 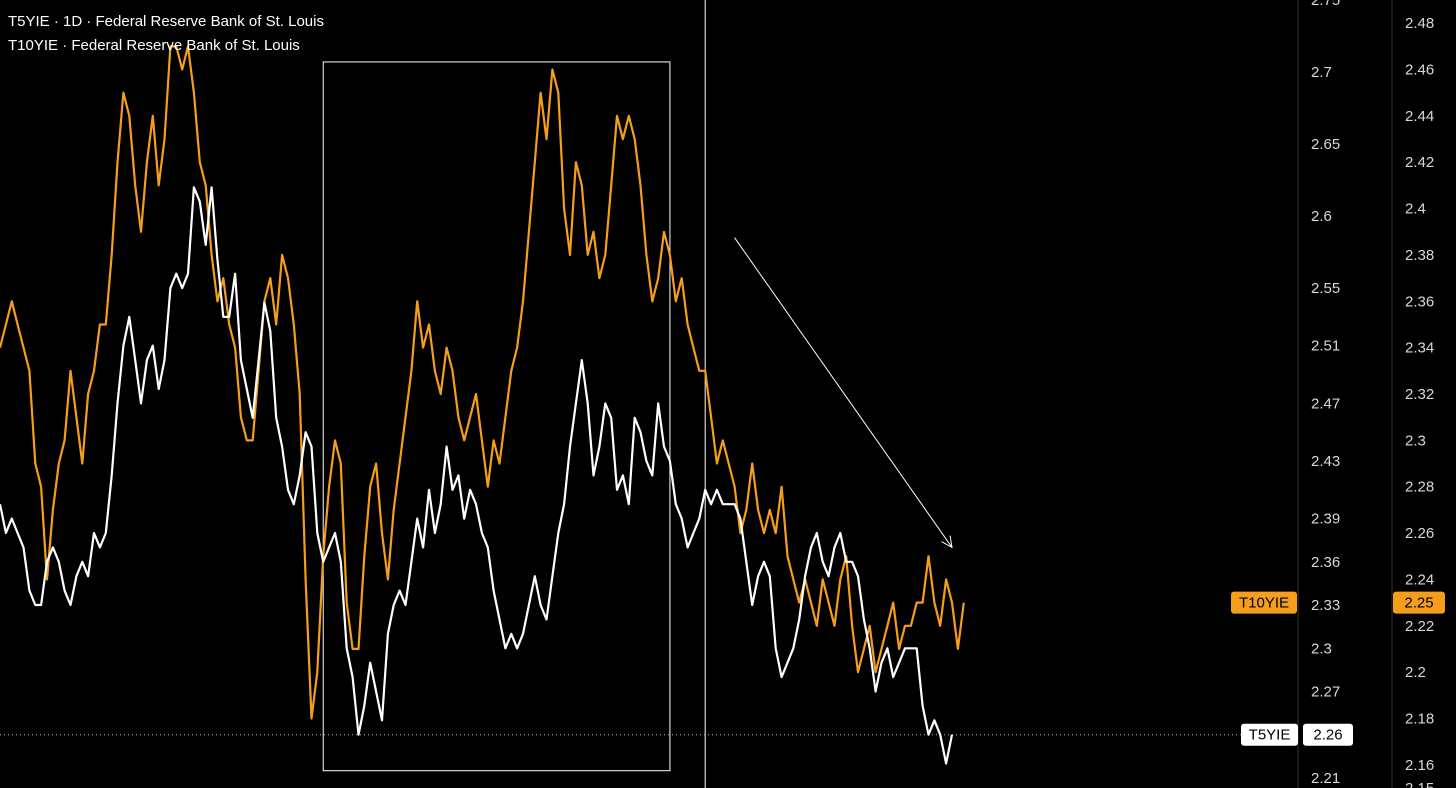 What do you see at coordinates (1419, 579) in the screenshot?
I see `right-axis-tick: 2.24` at bounding box center [1419, 579].